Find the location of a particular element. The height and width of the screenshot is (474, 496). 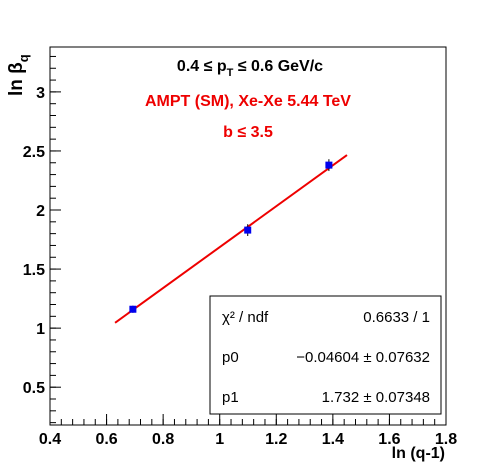

y-axis-label: ln βq is located at coordinates (18, 75).